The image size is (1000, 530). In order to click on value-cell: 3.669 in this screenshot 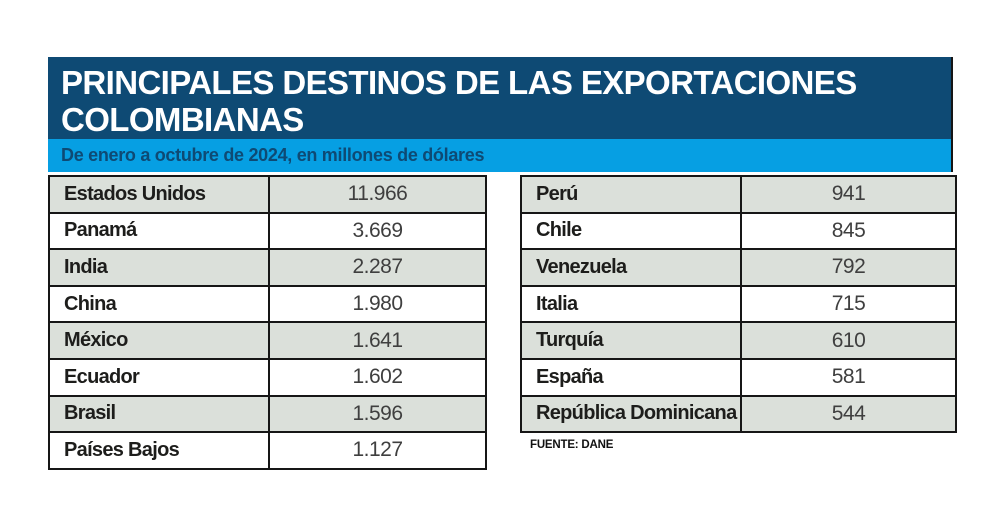, I will do `click(377, 230)`.